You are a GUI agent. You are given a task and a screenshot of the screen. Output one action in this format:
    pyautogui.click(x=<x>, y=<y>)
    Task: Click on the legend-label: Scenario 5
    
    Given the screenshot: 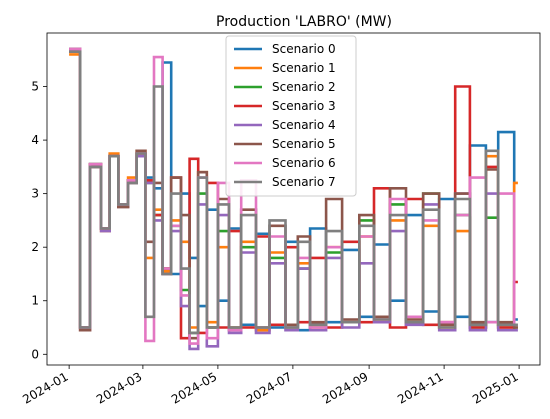 What is the action you would take?
    pyautogui.click(x=304, y=144)
    